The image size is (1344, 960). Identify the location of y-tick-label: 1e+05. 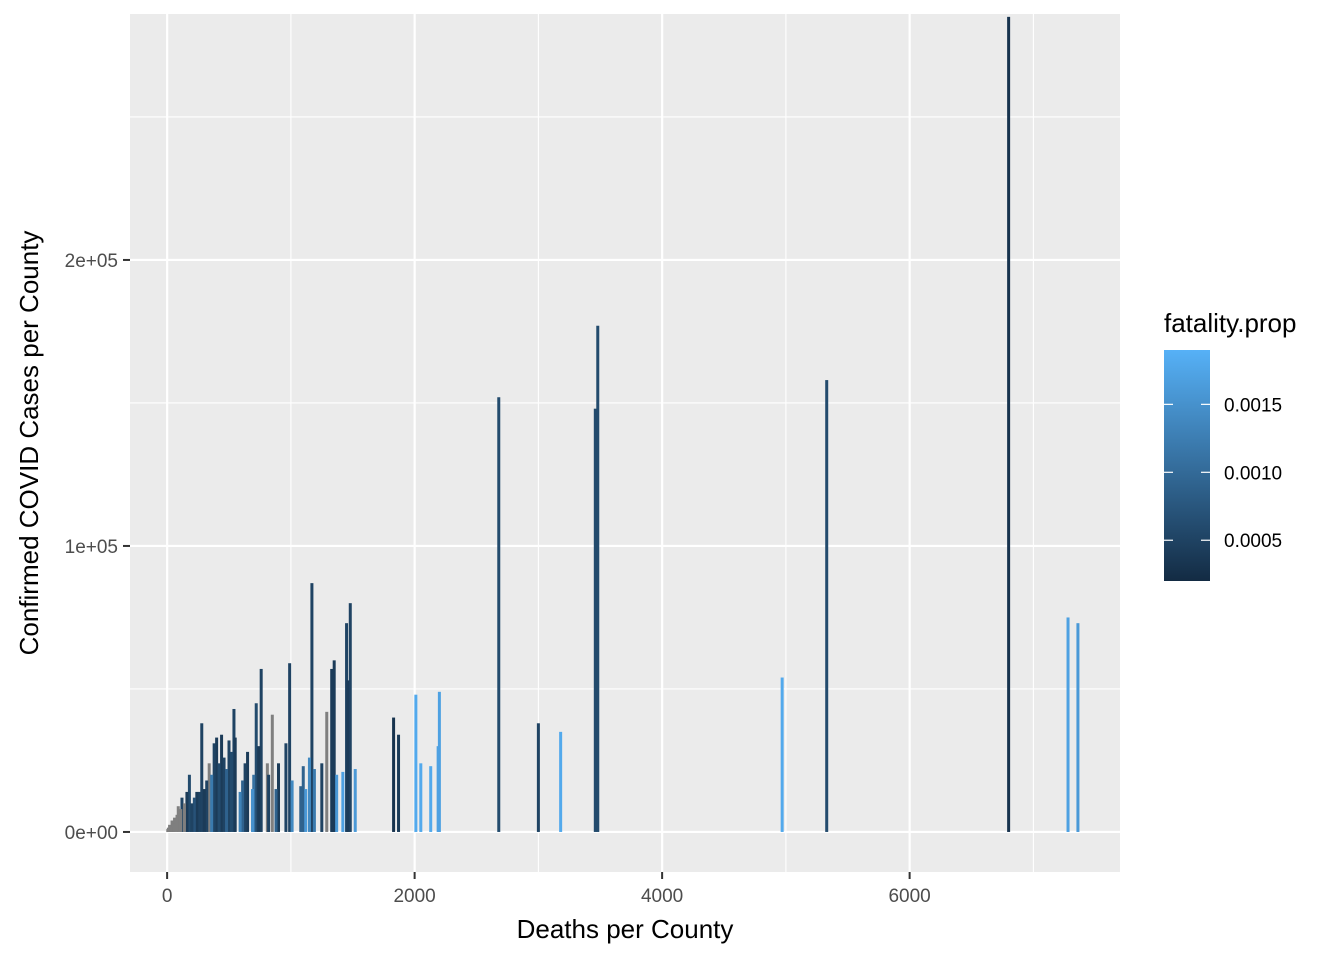
(91, 547).